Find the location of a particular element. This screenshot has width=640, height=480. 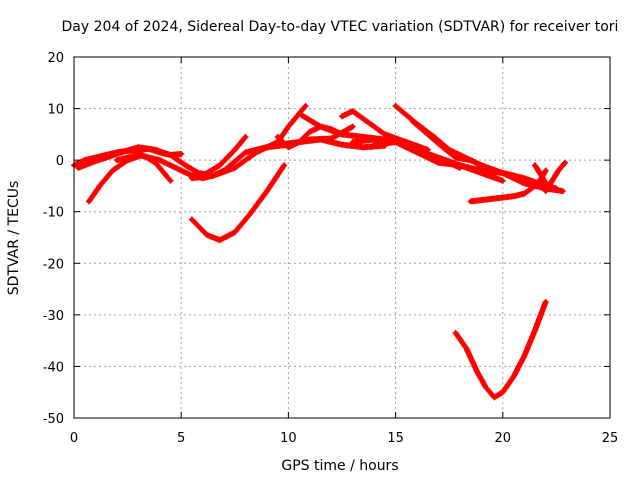

x-tick-label: 10 is located at coordinates (288, 438).